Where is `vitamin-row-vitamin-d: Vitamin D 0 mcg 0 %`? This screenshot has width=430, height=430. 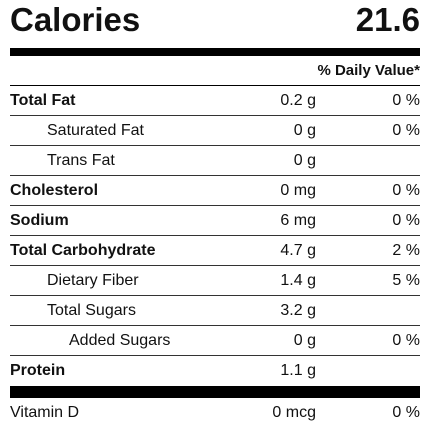
vitamin-row-vitamin-d: Vitamin D 0 mcg 0 % is located at coordinates (215, 413).